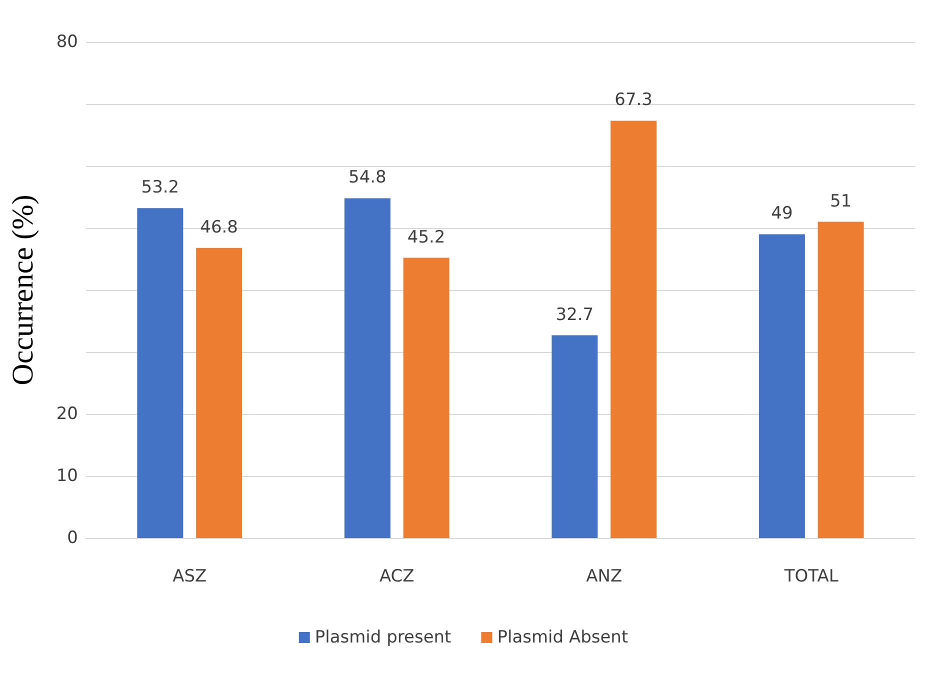 The width and height of the screenshot is (927, 681). What do you see at coordinates (189, 576) in the screenshot?
I see `x-tick-label: ASZ` at bounding box center [189, 576].